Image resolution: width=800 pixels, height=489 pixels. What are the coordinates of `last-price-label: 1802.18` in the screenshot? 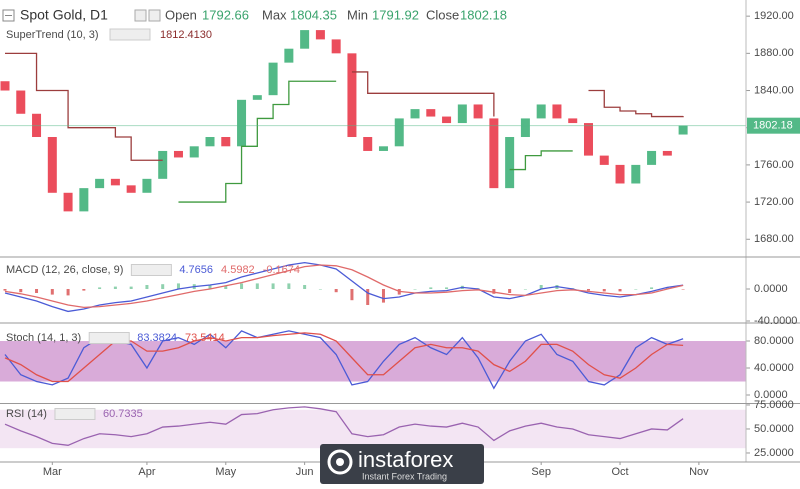 It's located at (773, 126).